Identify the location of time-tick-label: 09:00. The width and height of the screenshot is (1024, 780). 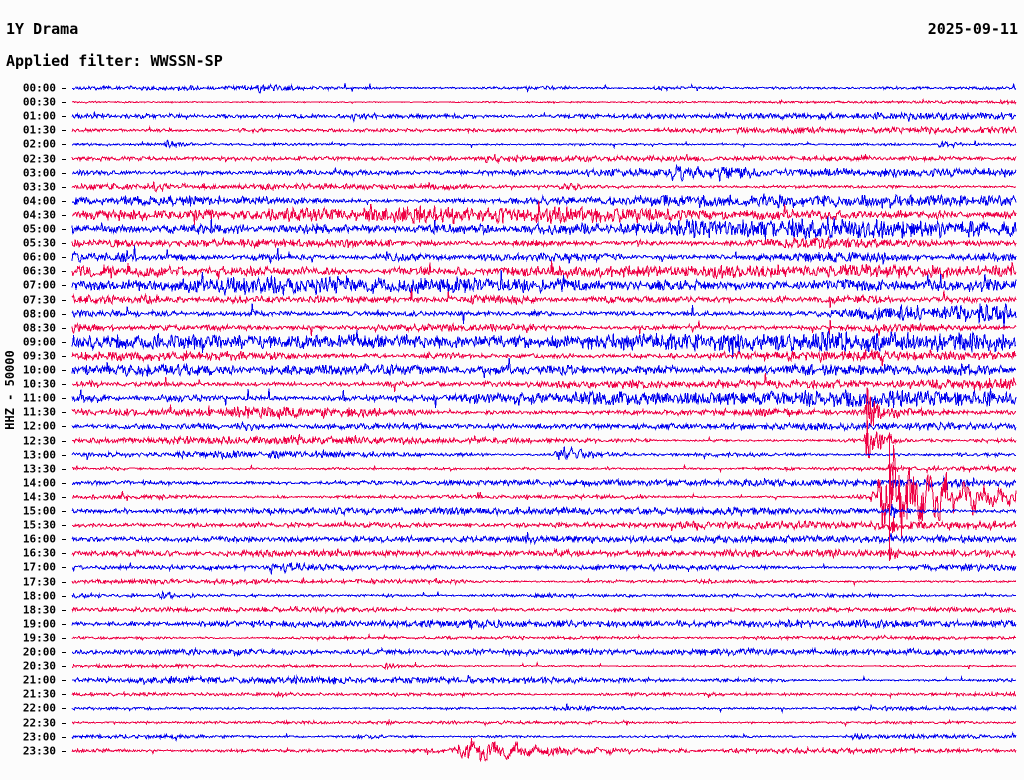
(39, 342).